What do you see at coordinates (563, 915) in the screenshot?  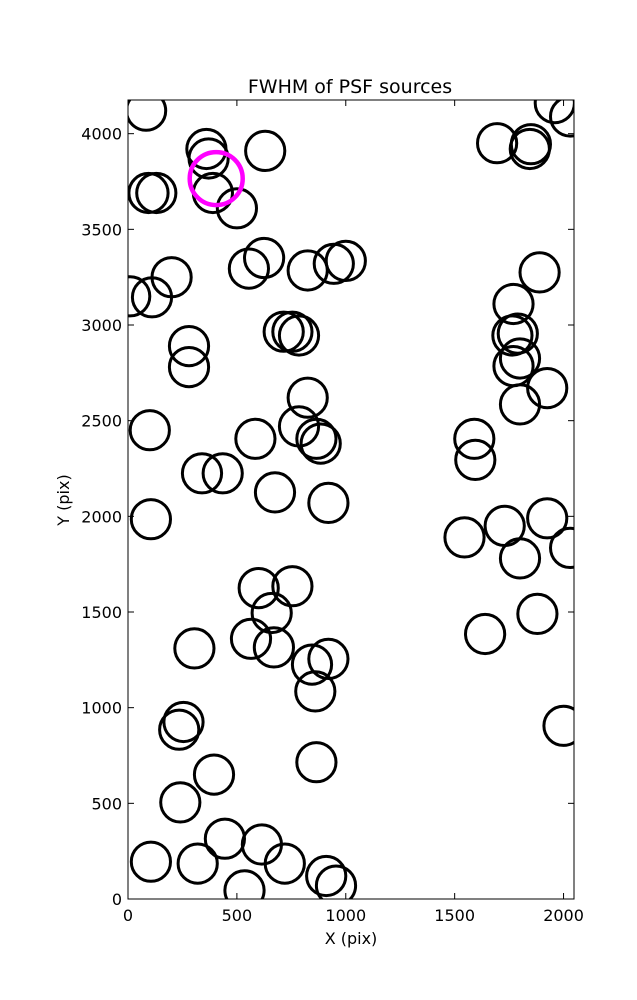 I see `x-tick-label: 2000` at bounding box center [563, 915].